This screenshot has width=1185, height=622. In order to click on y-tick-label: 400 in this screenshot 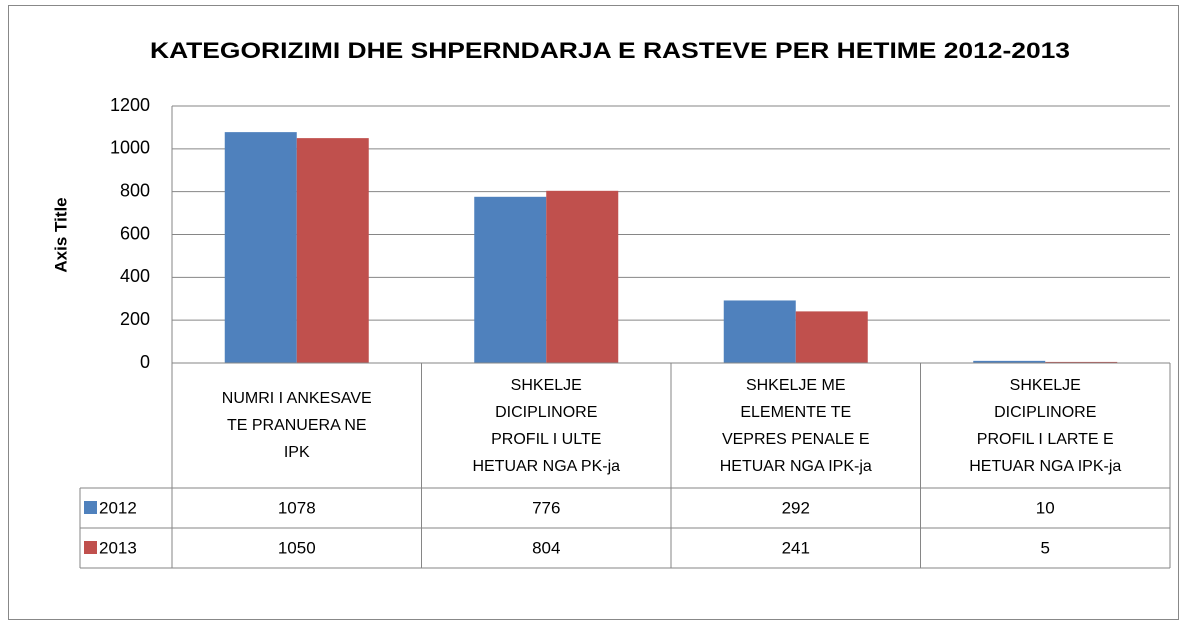, I will do `click(135, 276)`.